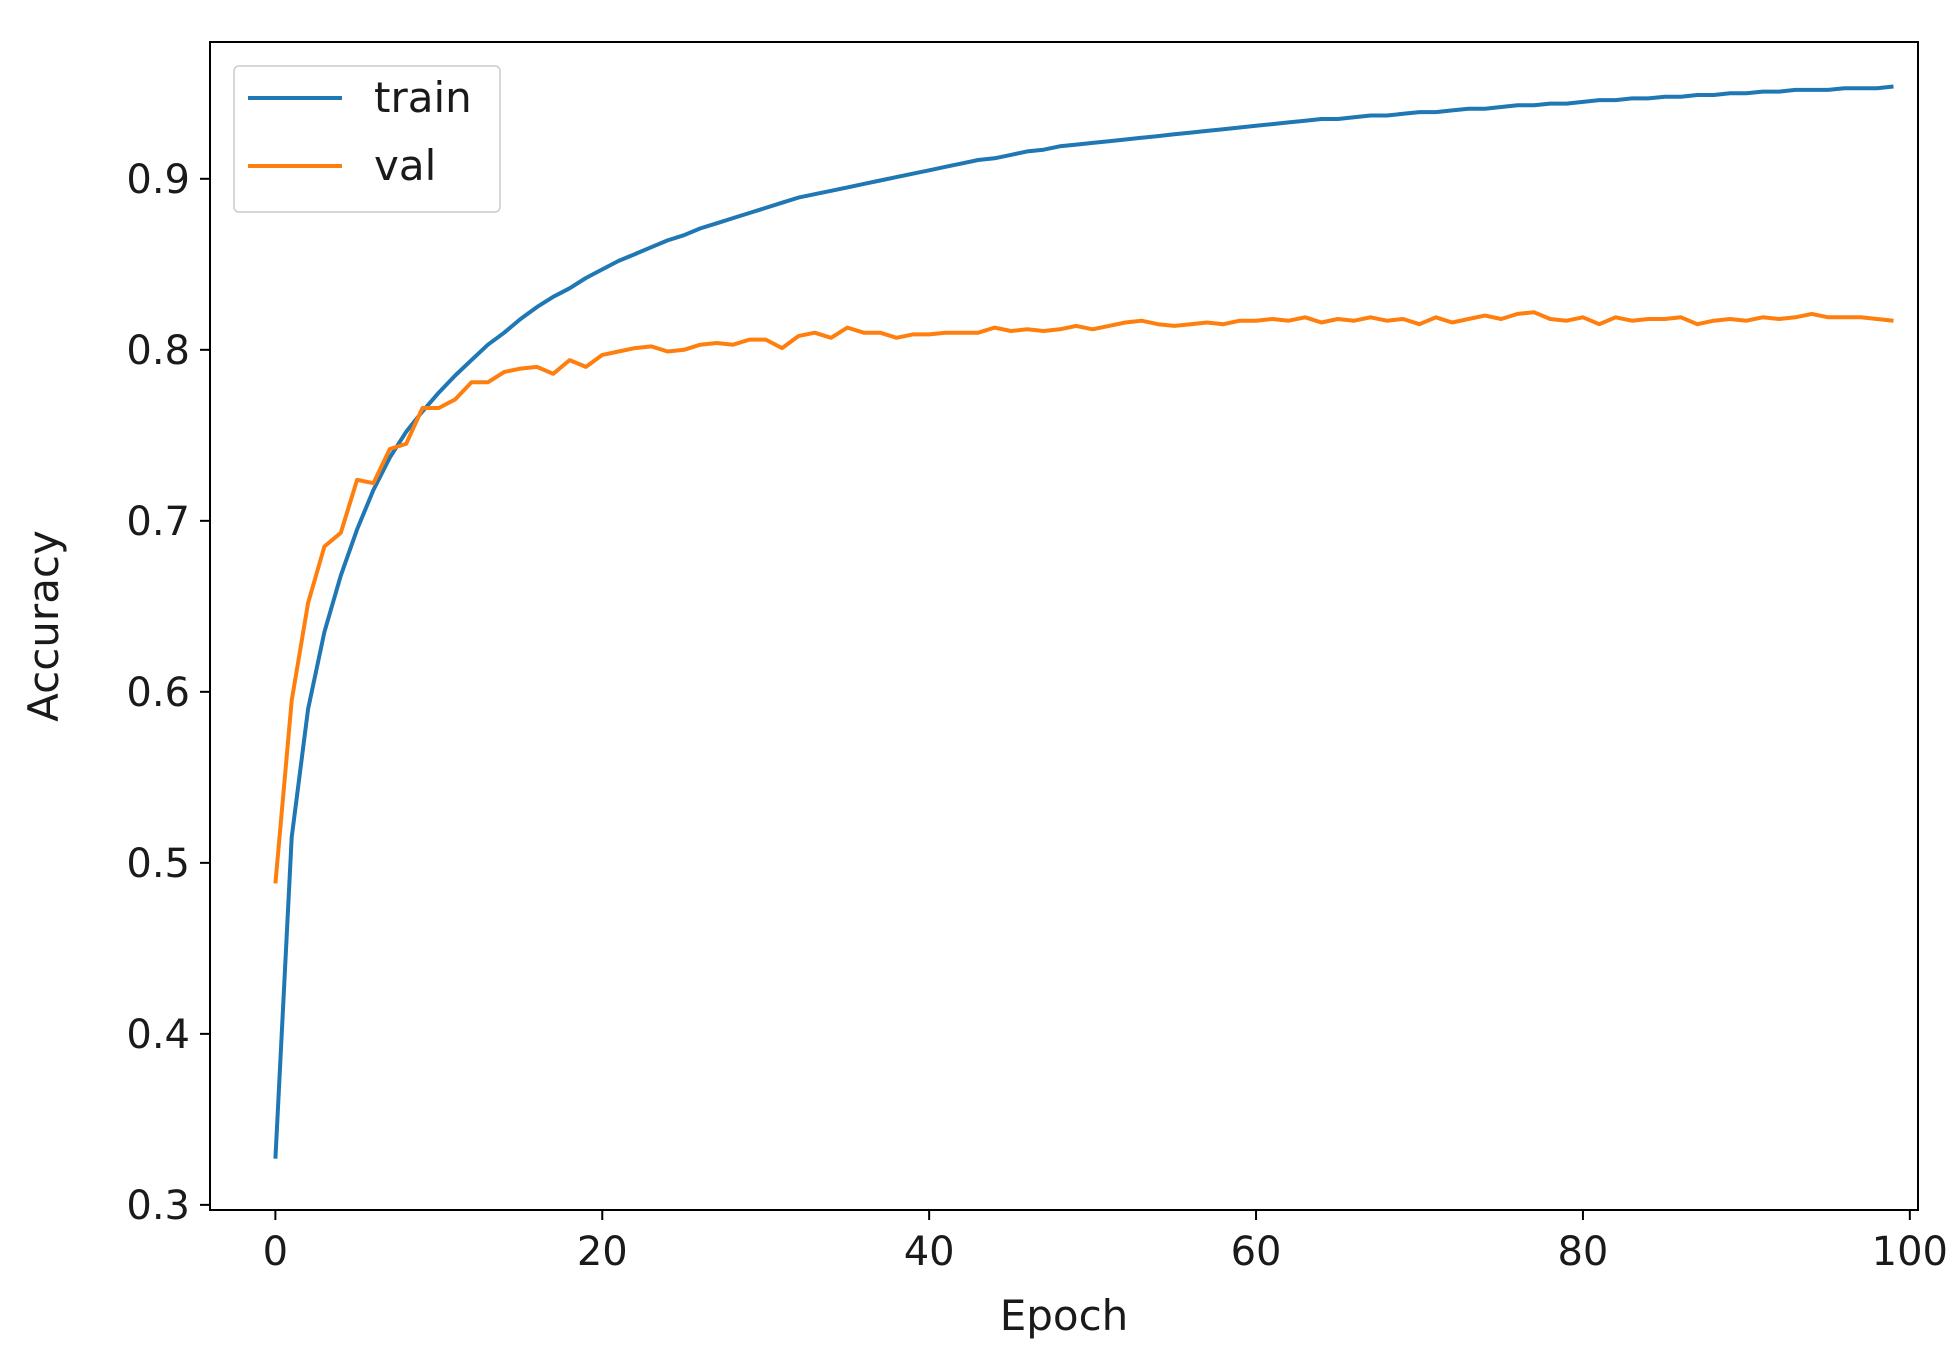  What do you see at coordinates (1910, 1252) in the screenshot?
I see `x-tick-label-100: 100` at bounding box center [1910, 1252].